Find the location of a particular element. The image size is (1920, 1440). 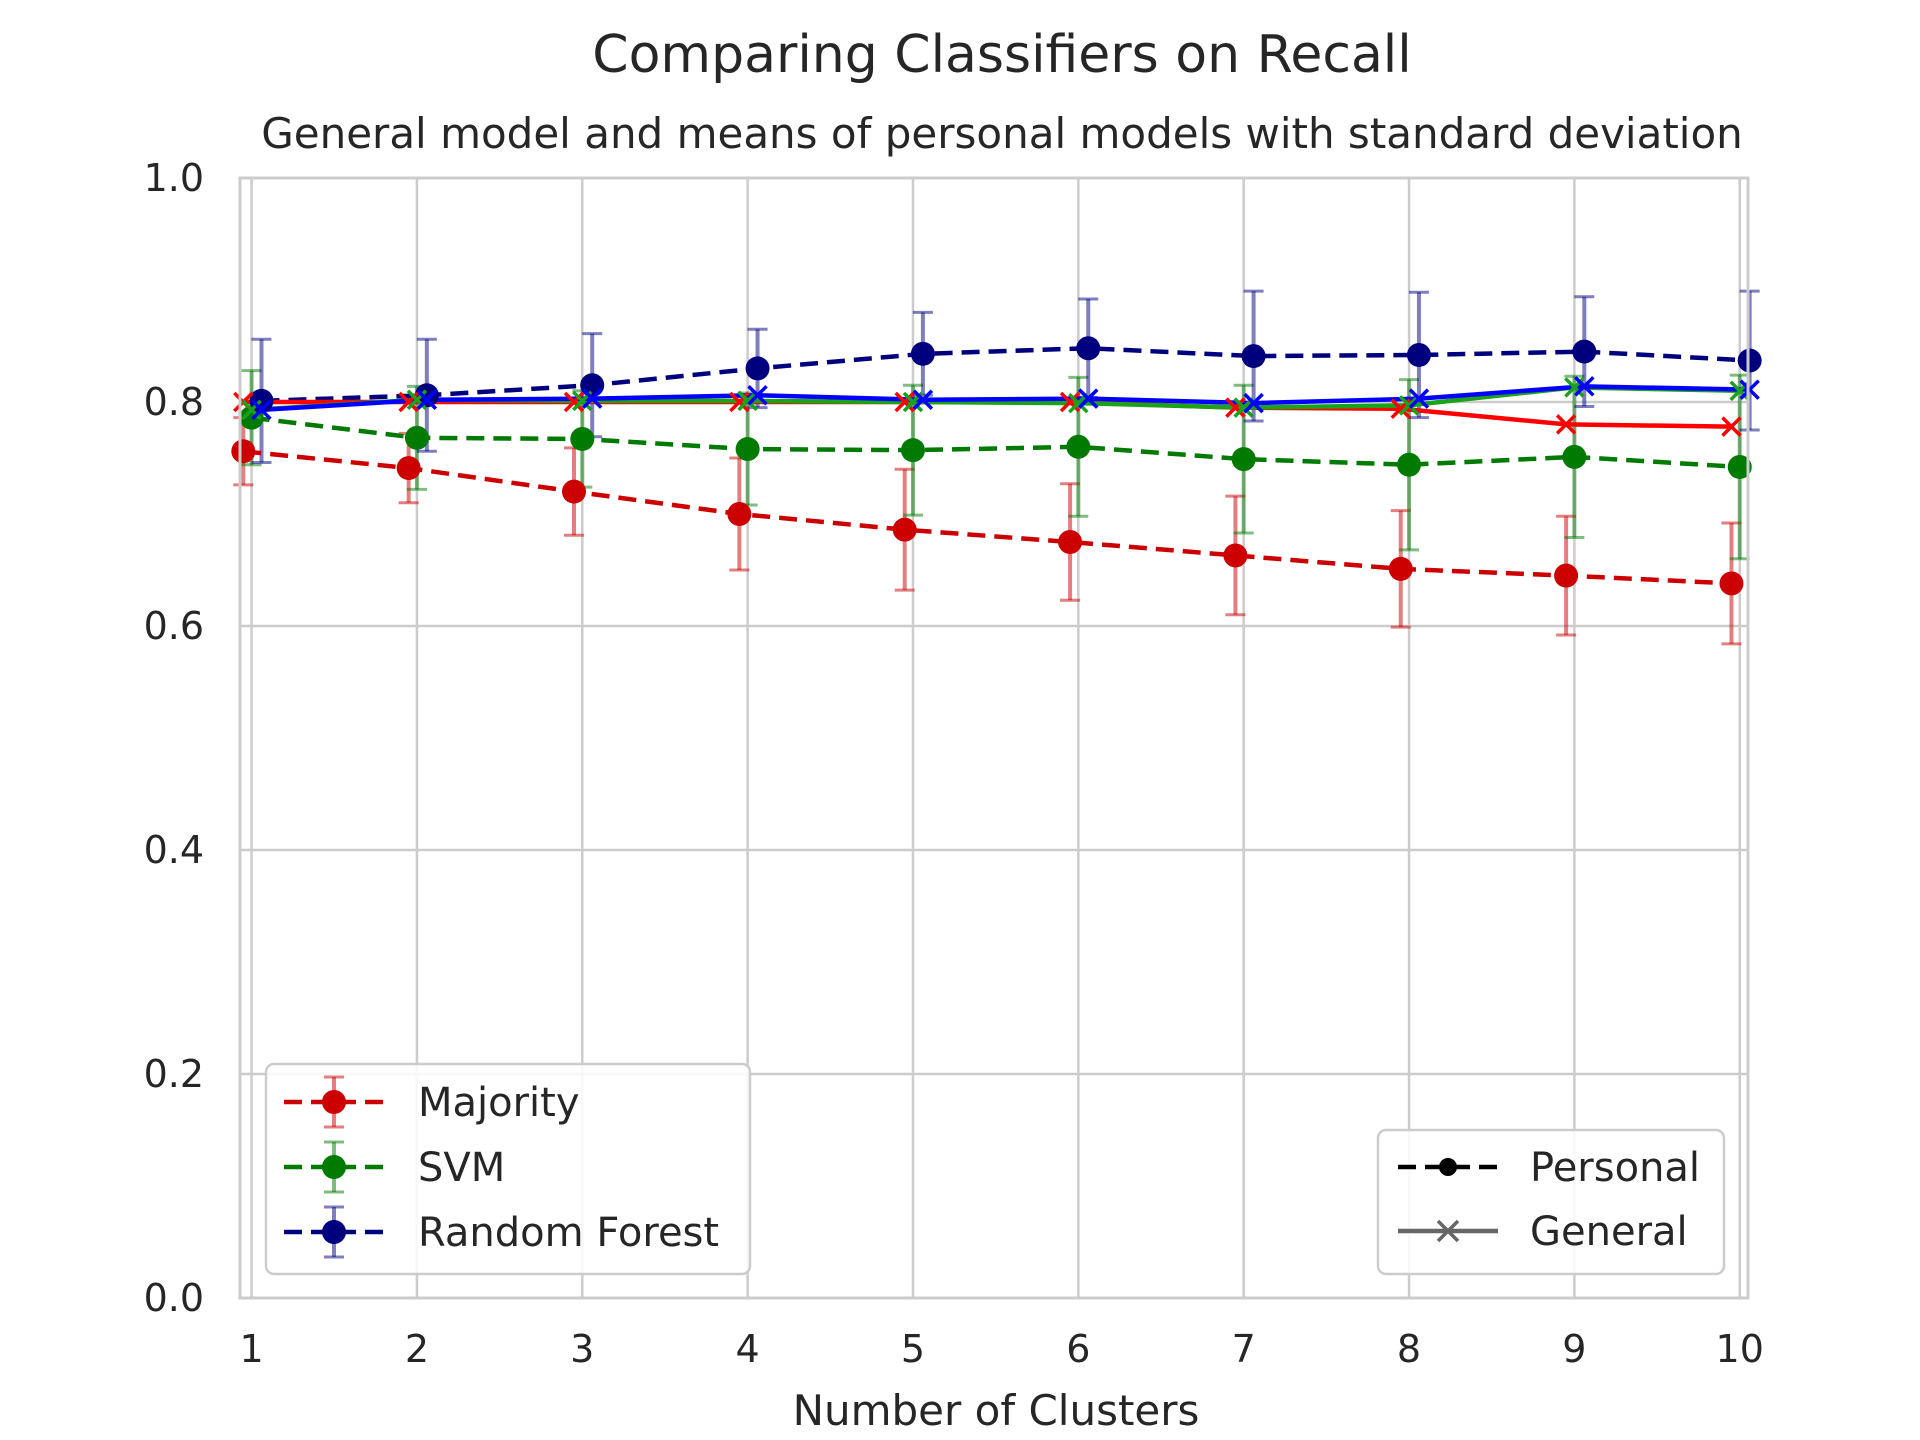

y-tick-label: 0.0 is located at coordinates (174, 1298).